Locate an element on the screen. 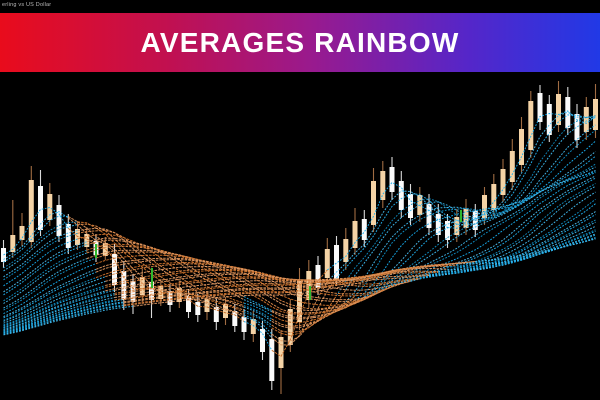  title-banner: AVERAGES RAINBOW is located at coordinates (300, 42).